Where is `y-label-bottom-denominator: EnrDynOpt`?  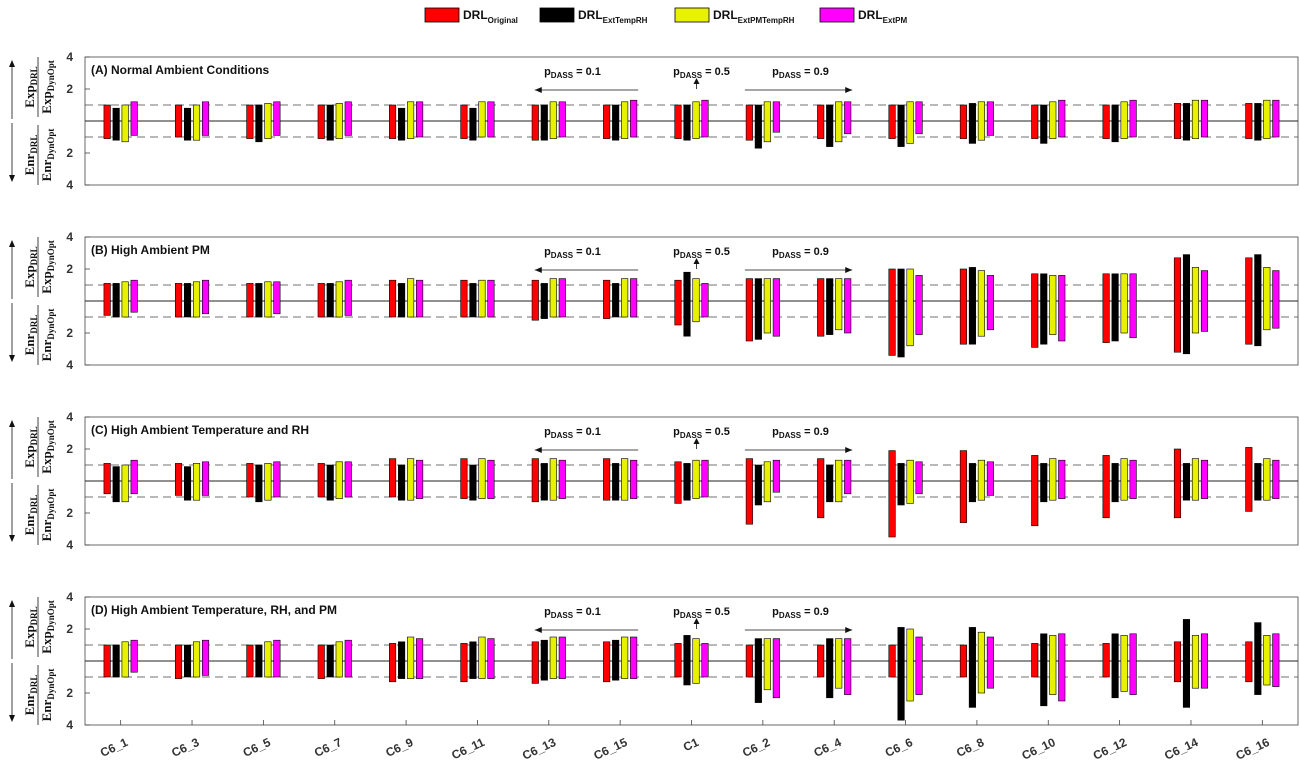 y-label-bottom-denominator: EnrDynOpt is located at coordinates (47, 335).